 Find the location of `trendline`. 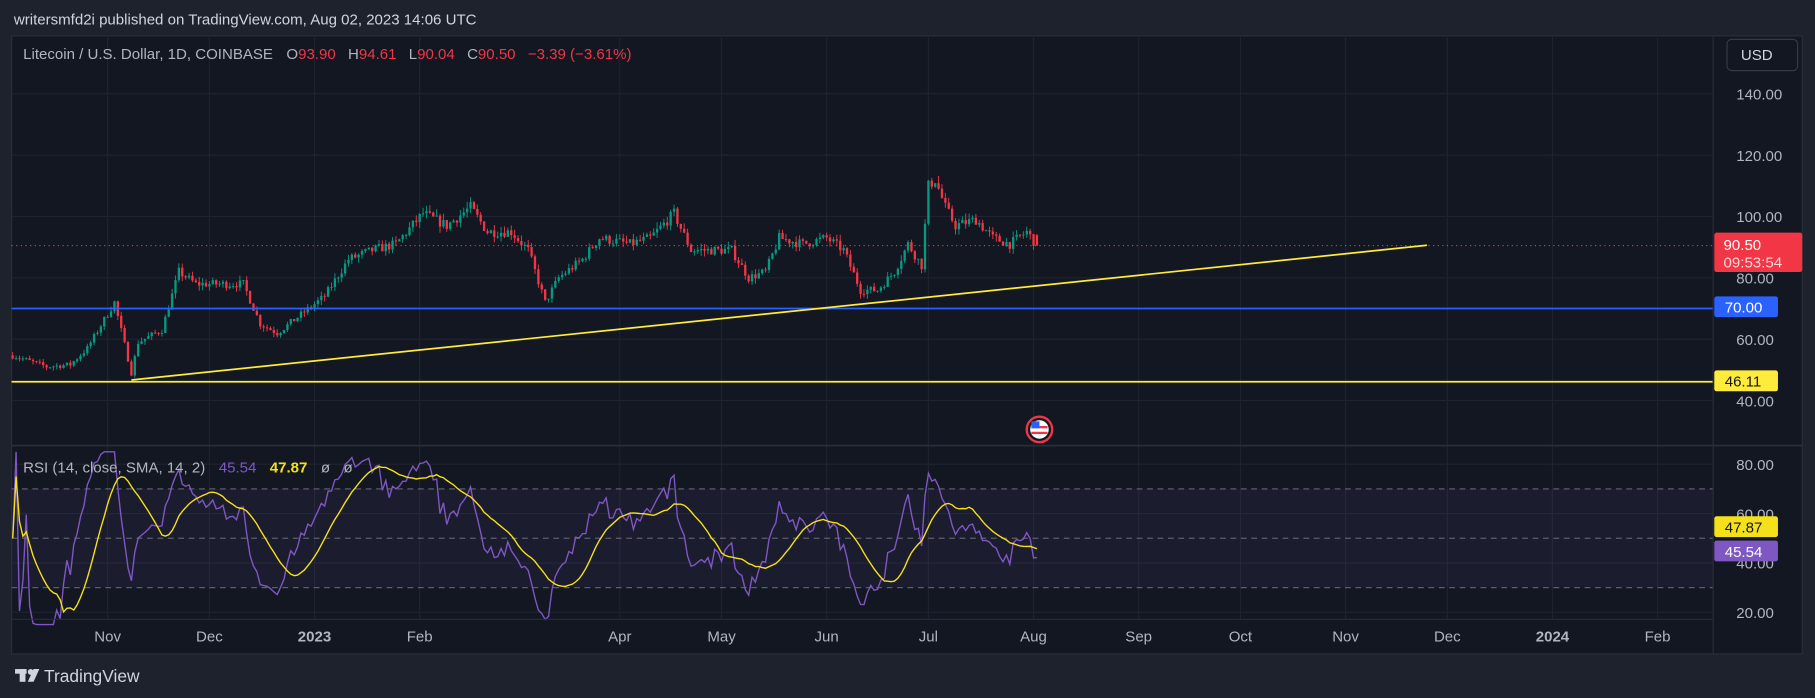

trendline is located at coordinates (779, 312).